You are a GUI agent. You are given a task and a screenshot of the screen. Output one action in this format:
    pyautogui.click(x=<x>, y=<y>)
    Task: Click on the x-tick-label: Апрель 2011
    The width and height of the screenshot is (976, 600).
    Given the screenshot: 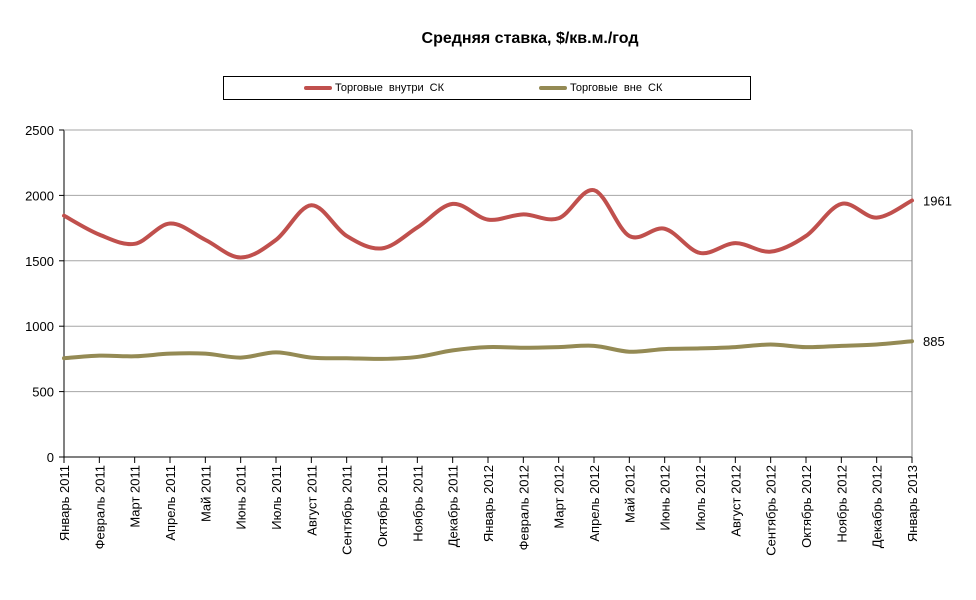 What is the action you would take?
    pyautogui.click(x=170, y=503)
    